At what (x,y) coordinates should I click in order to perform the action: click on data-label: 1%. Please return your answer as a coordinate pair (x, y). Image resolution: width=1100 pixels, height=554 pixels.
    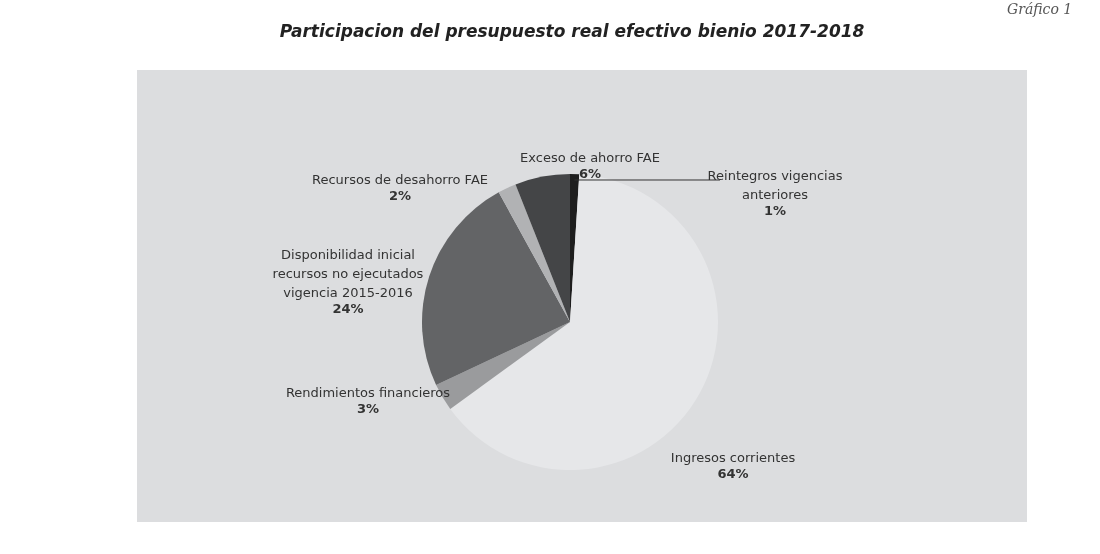
    Looking at the image, I should click on (775, 210).